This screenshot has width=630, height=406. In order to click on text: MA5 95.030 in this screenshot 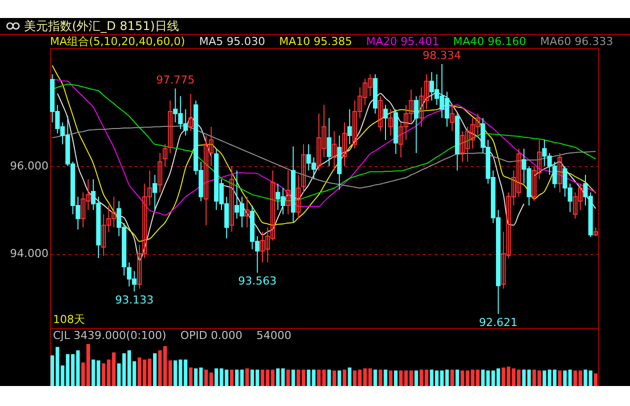, I will do `click(232, 41)`.